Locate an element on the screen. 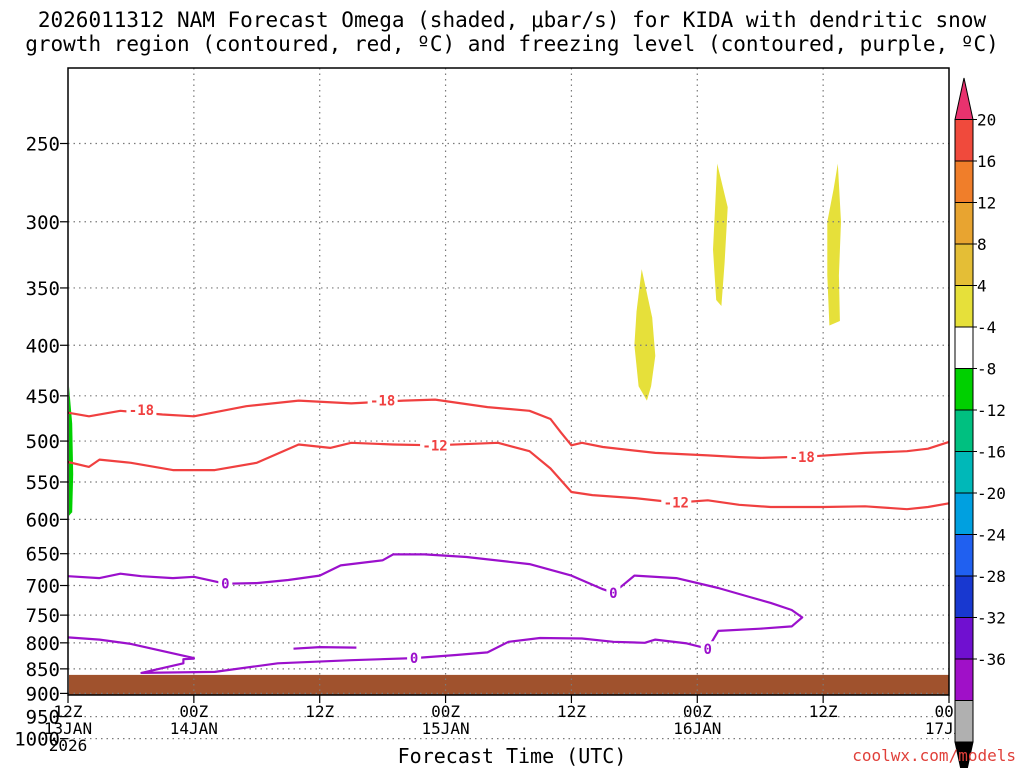 The image size is (1024, 768). contour-label-1-1: -12 is located at coordinates (676, 504).